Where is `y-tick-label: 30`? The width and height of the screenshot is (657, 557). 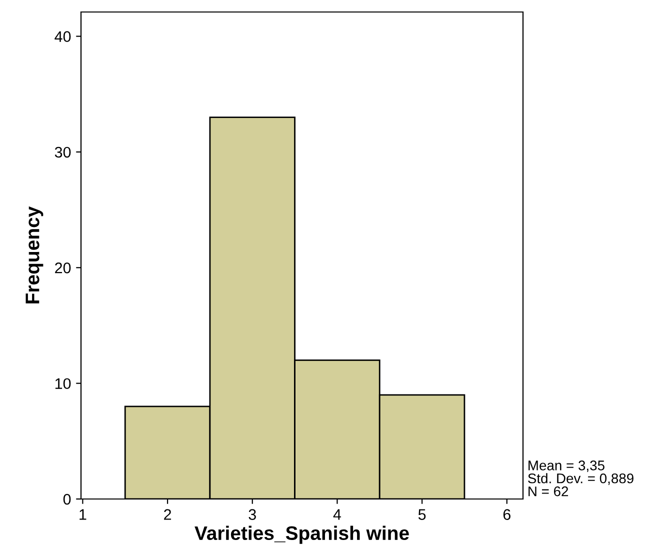
y-tick-label: 30 is located at coordinates (62, 152).